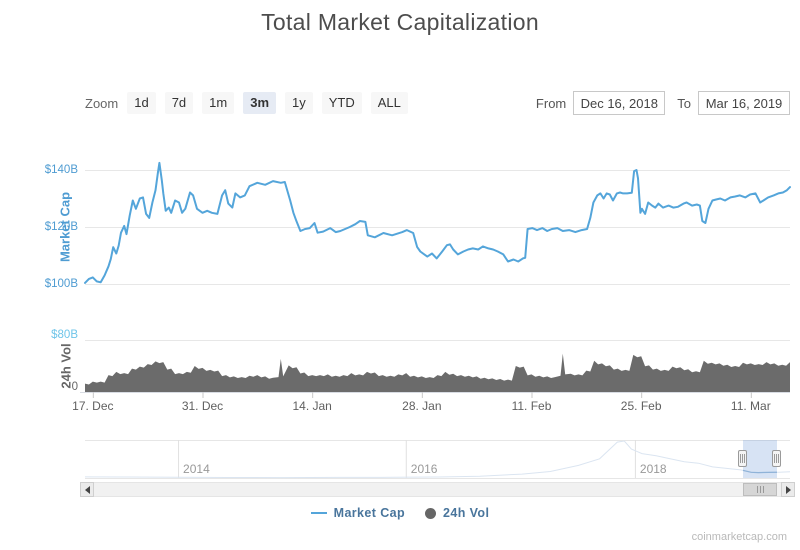 The height and width of the screenshot is (550, 800). I want to click on x-tick-label: 28. Jan, so click(422, 406).